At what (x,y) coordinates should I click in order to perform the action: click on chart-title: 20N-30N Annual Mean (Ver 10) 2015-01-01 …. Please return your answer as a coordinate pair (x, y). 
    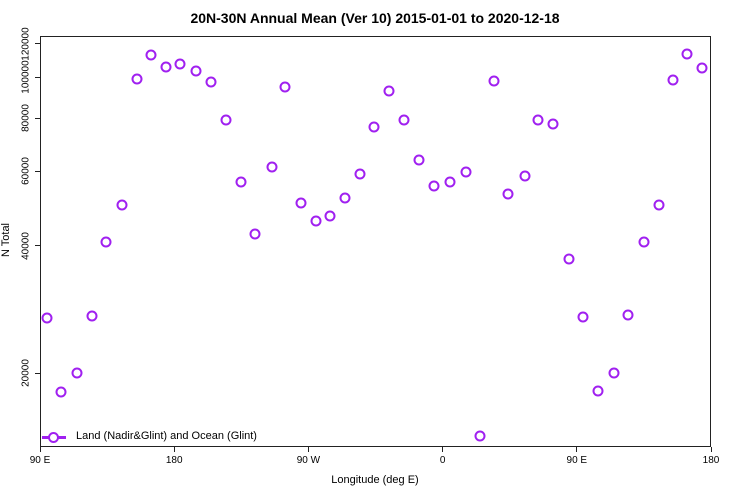
    Looking at the image, I should click on (375, 18).